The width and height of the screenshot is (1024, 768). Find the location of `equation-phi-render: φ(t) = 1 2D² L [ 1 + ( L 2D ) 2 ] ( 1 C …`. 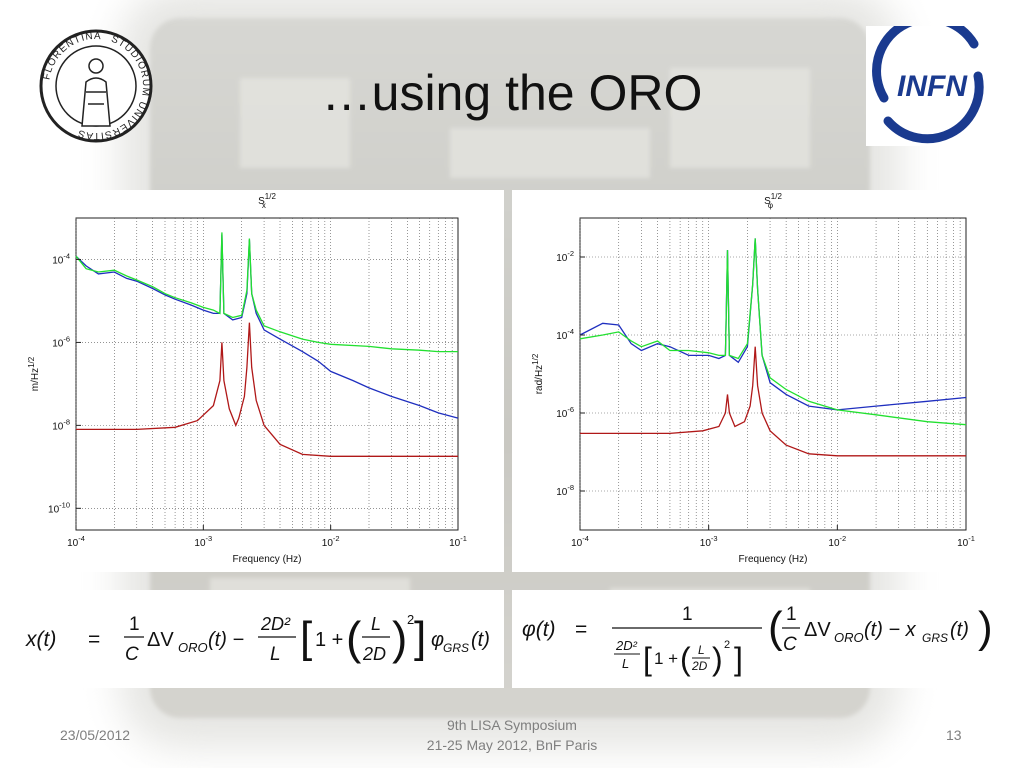

equation-phi-render: φ(t) = 1 2D² L [ 1 + ( L 2D ) 2 ] ( 1 C … is located at coordinates (757, 640).